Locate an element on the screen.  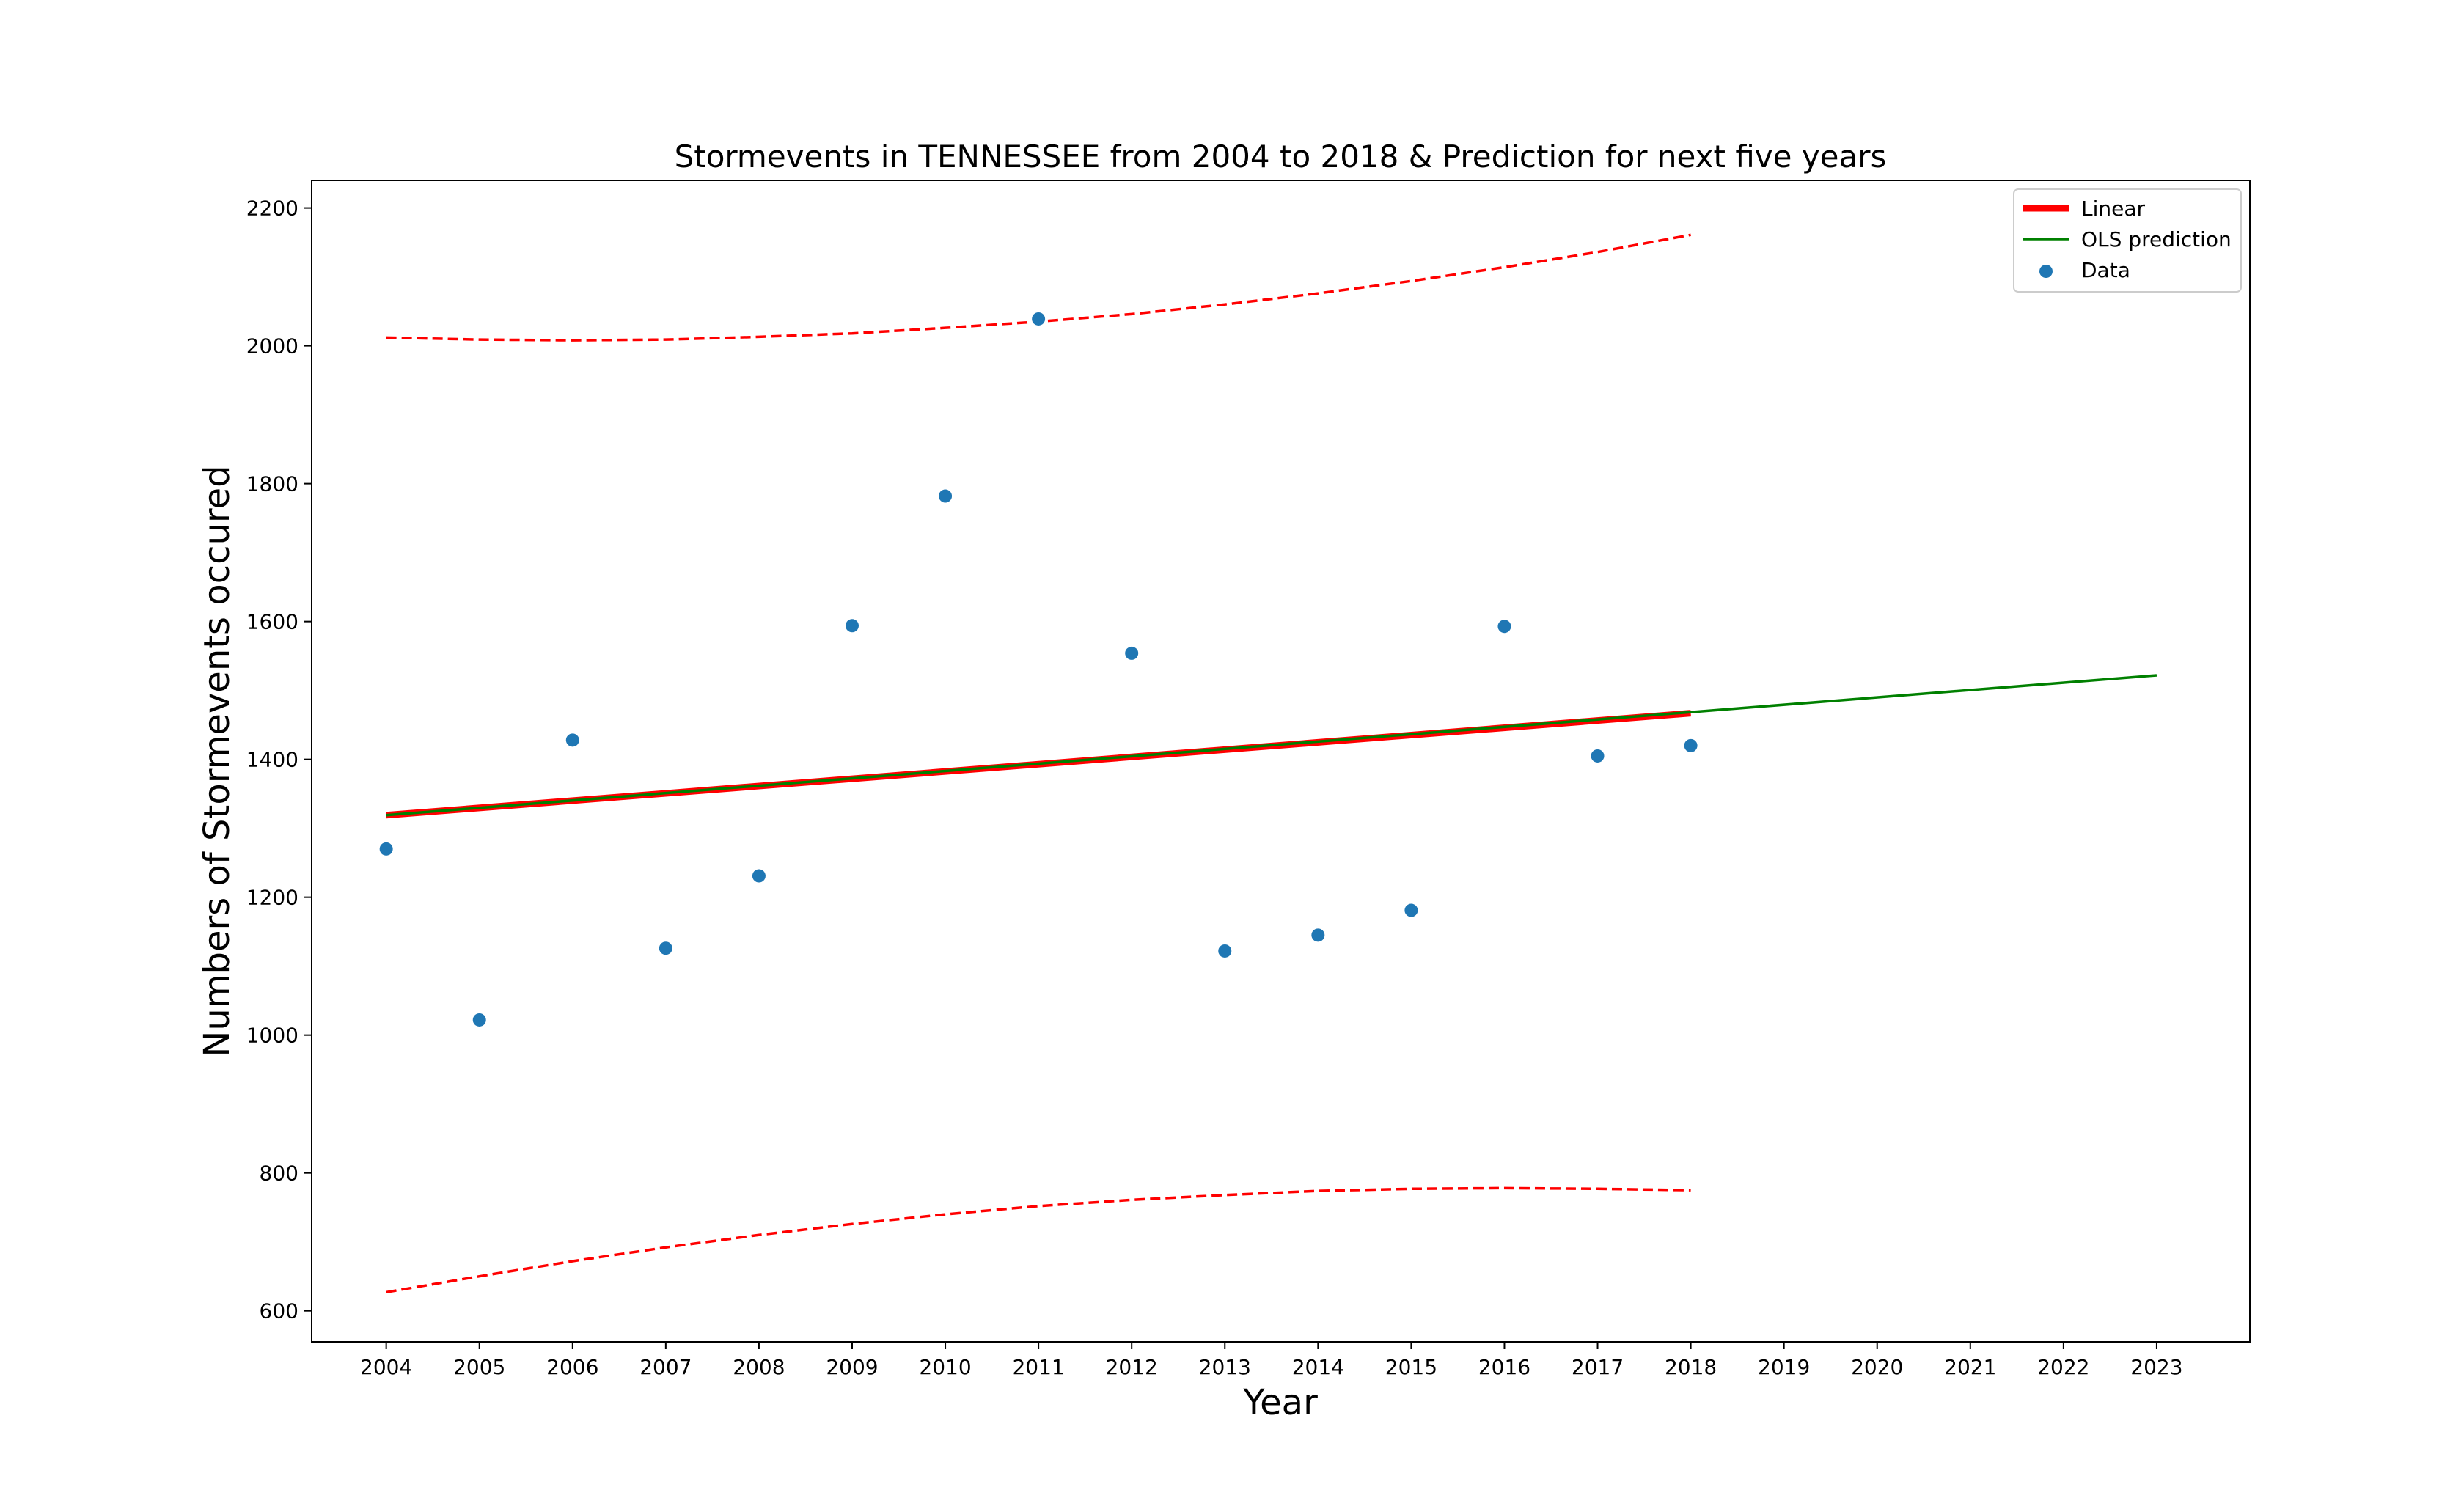
y-tick-label: 1000 is located at coordinates (272, 1036).